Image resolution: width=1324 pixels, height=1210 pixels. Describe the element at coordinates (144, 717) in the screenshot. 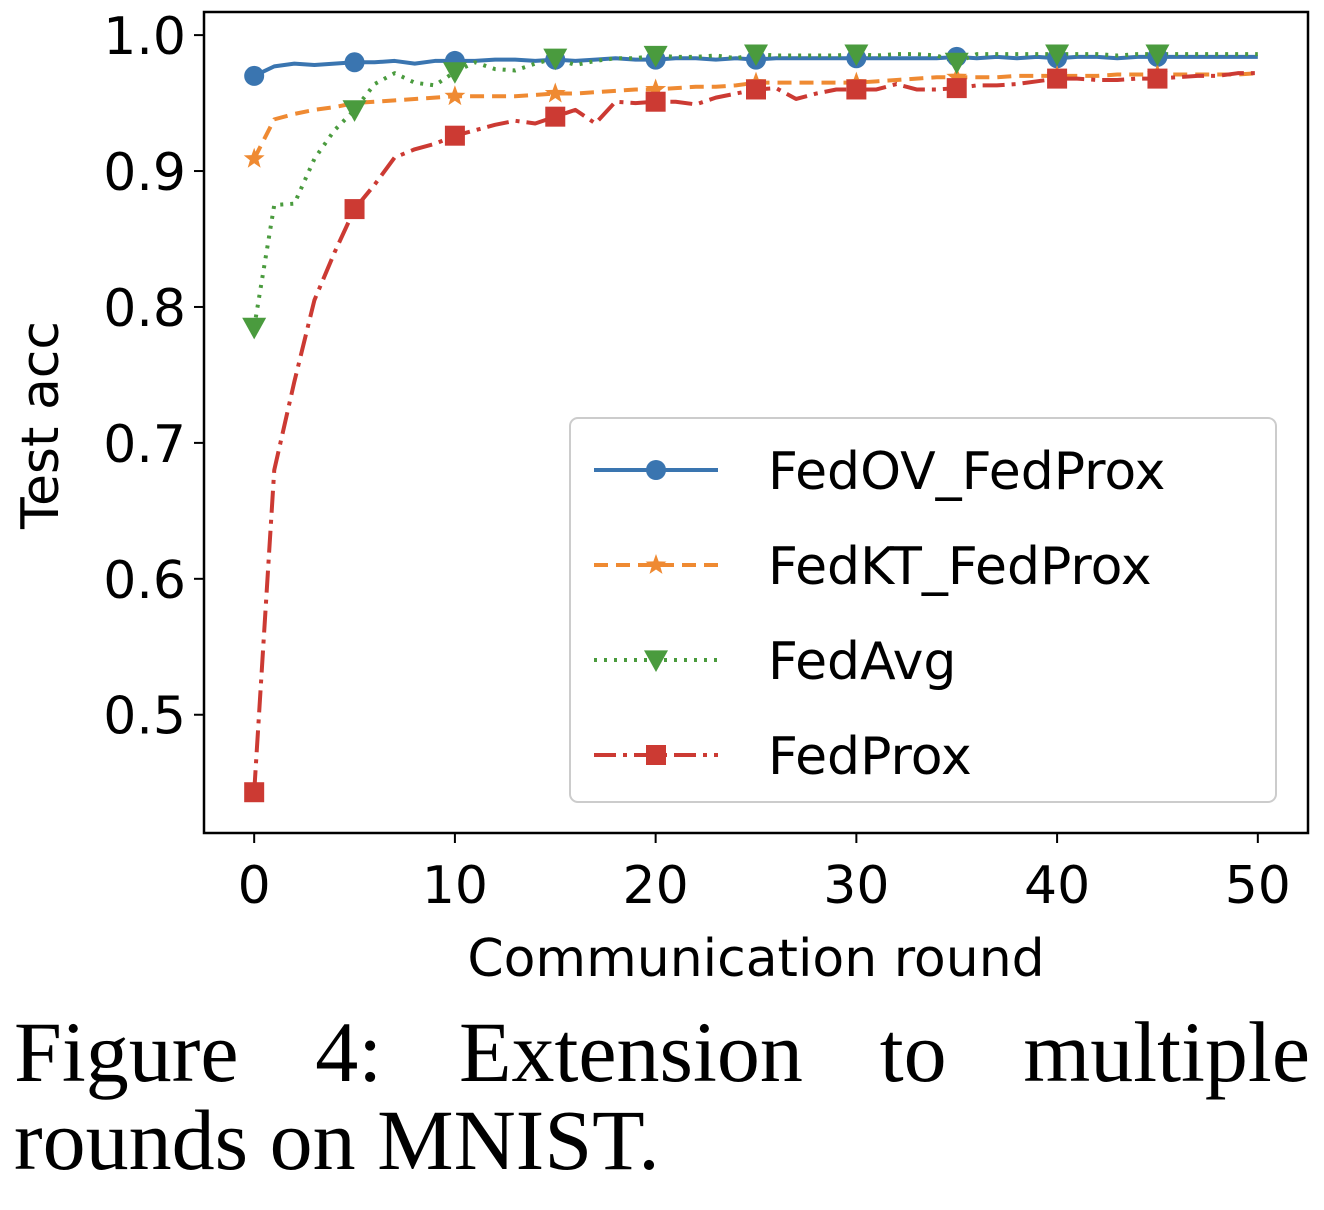

I see `y-tick-label: 0.5` at that location.